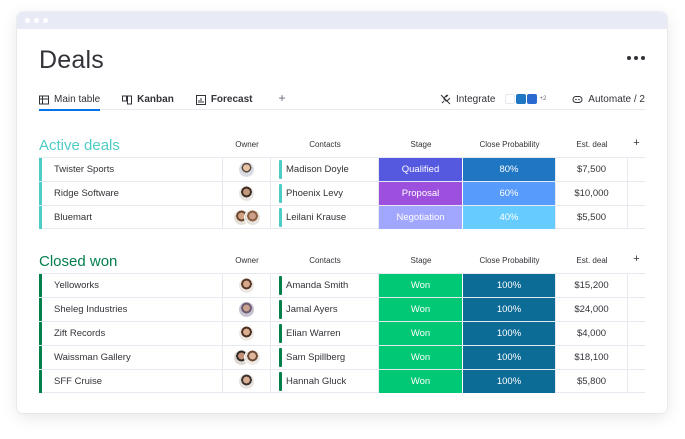 Image resolution: width=685 pixels, height=439 pixels. What do you see at coordinates (131, 357) in the screenshot?
I see `item-name: Waissman Gallery` at bounding box center [131, 357].